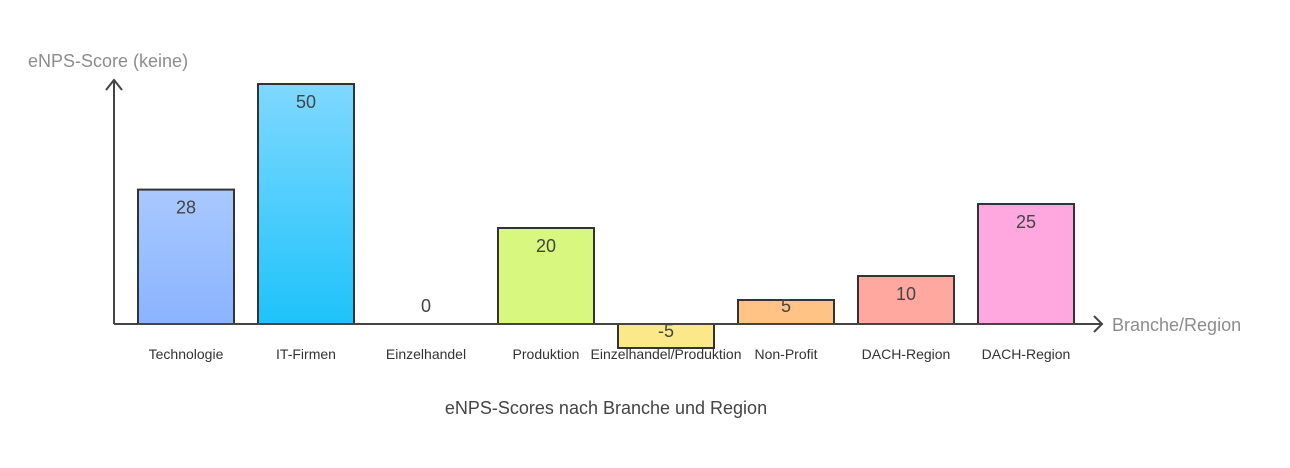 Image resolution: width=1290 pixels, height=468 pixels. What do you see at coordinates (1176, 325) in the screenshot?
I see `x-axis-label: Branche/Region` at bounding box center [1176, 325].